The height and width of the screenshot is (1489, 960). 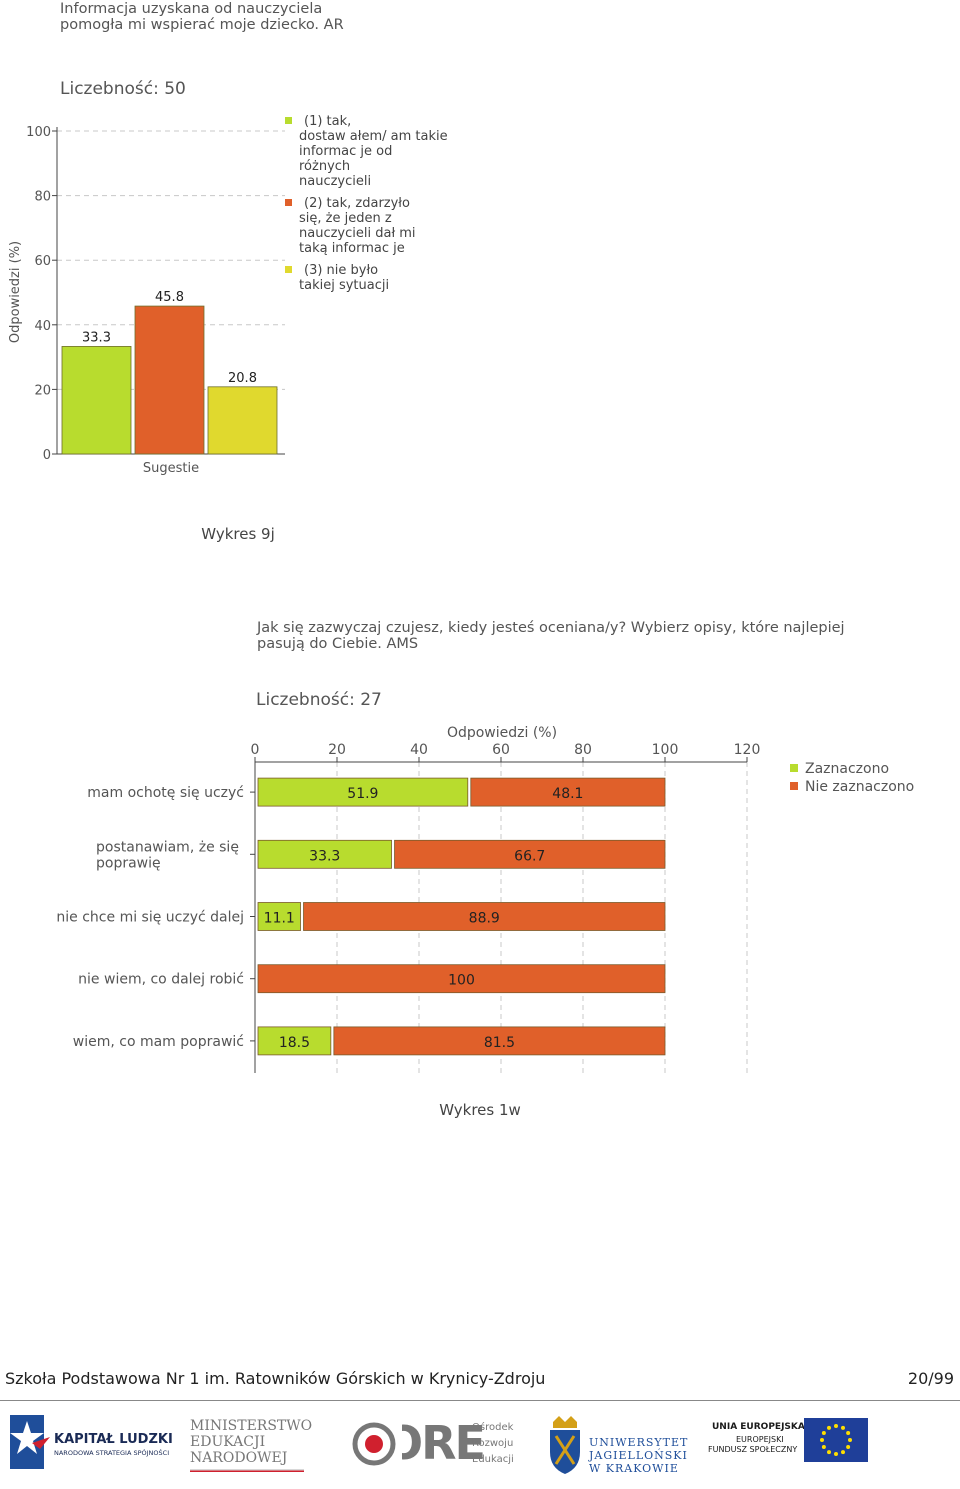 I want to click on ore-wordmark: ORE, so click(x=434, y=1443).